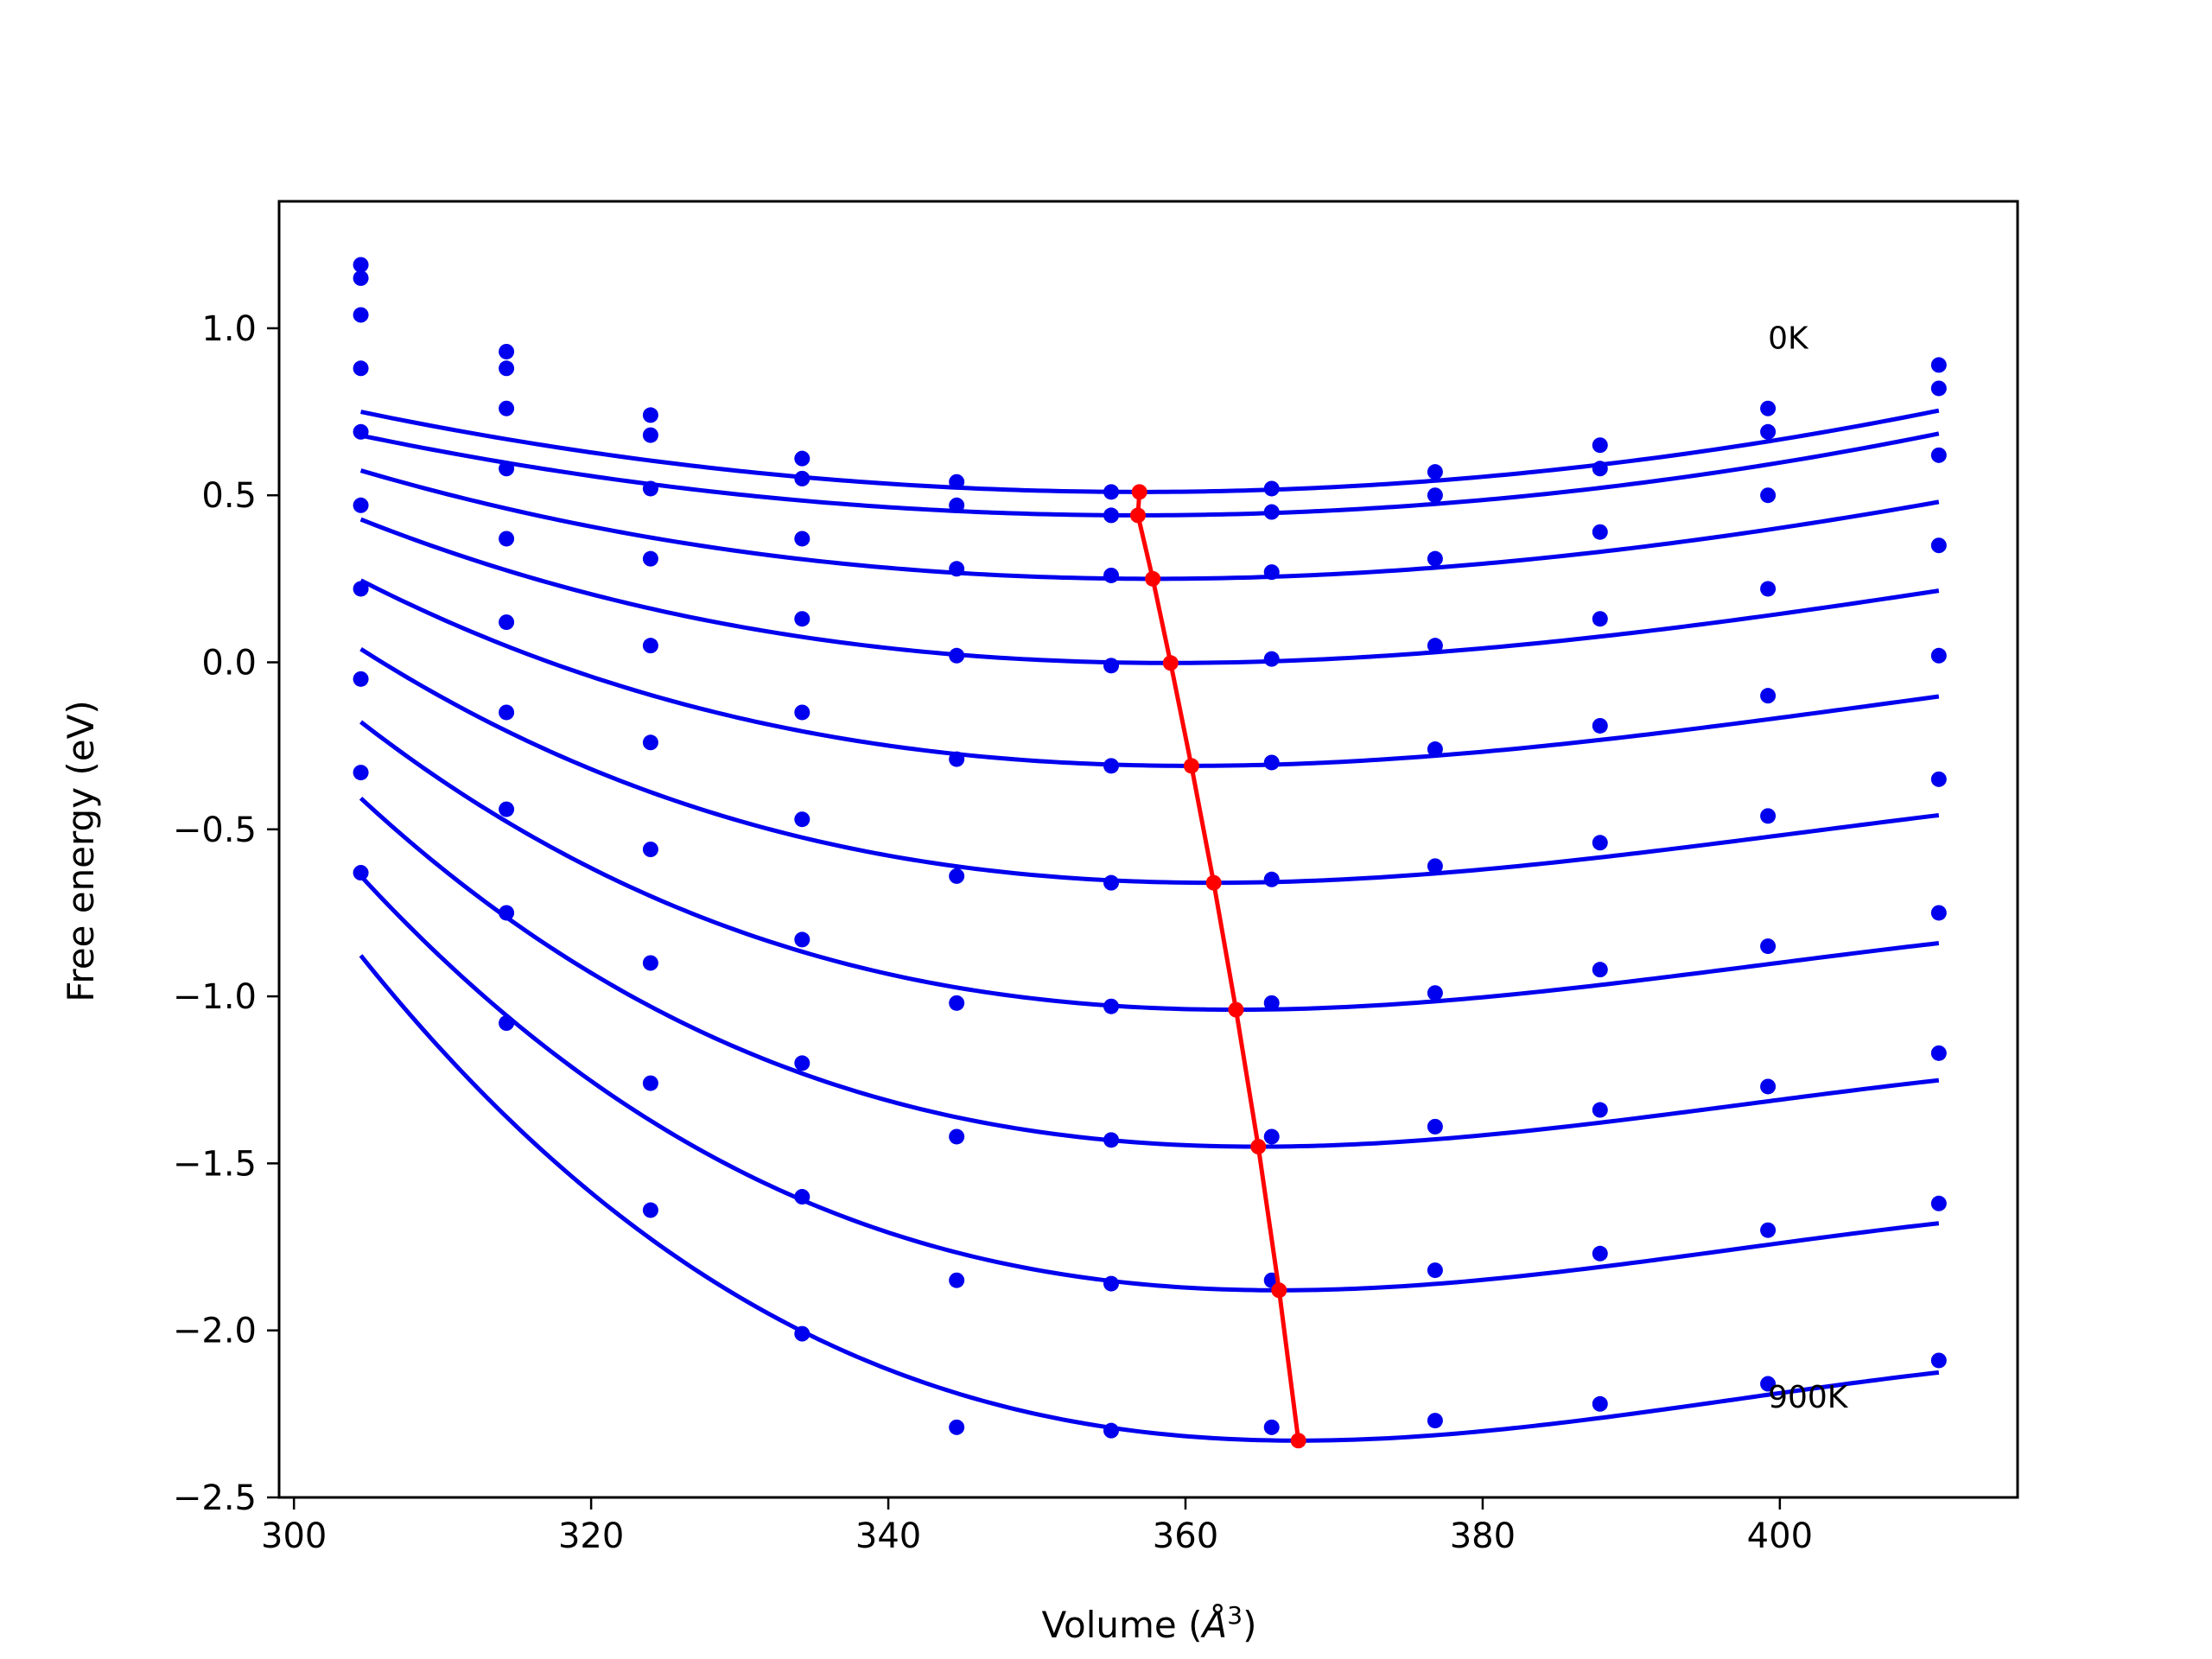  What do you see at coordinates (888, 1536) in the screenshot?
I see `x-tick-label: 340` at bounding box center [888, 1536].